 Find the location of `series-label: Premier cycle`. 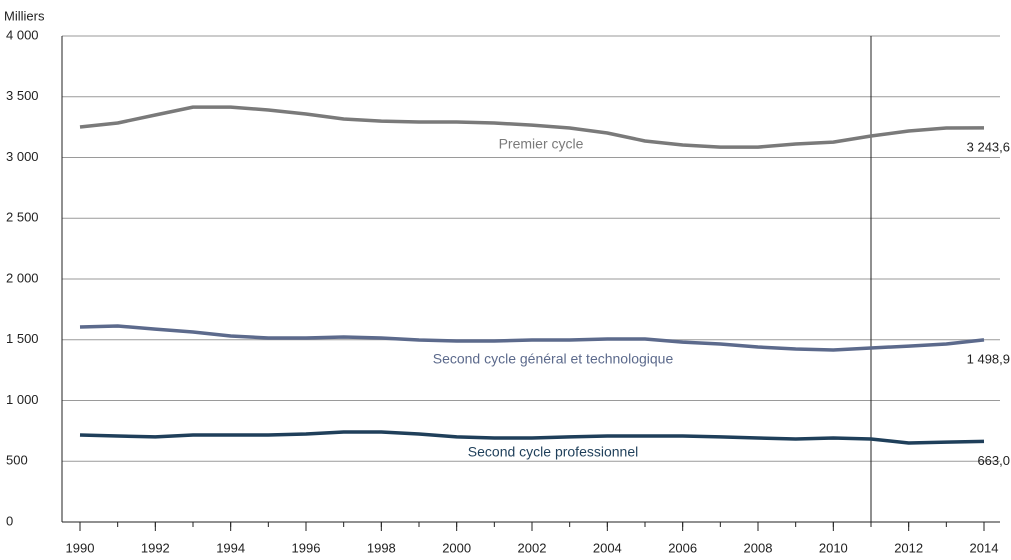

series-label: Premier cycle is located at coordinates (541, 144).